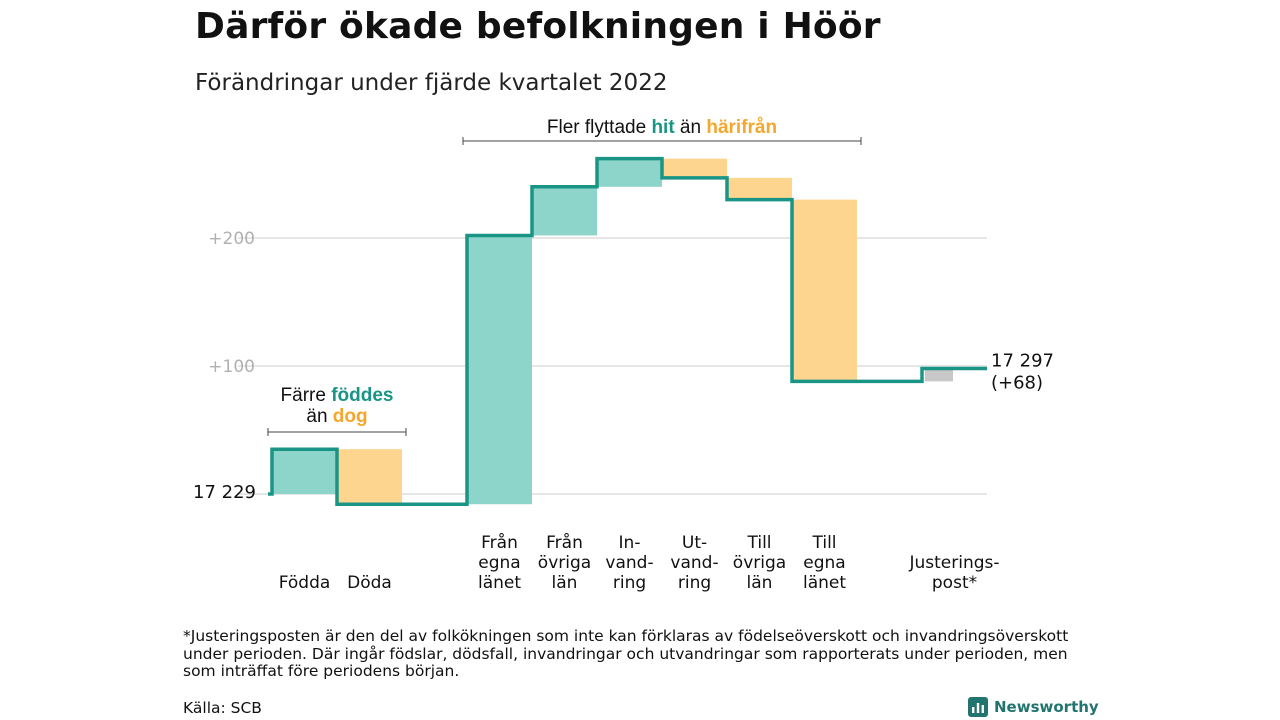 This screenshot has height=720, width=1280. What do you see at coordinates (1046, 707) in the screenshot?
I see `brand-name: Newsworthy` at bounding box center [1046, 707].